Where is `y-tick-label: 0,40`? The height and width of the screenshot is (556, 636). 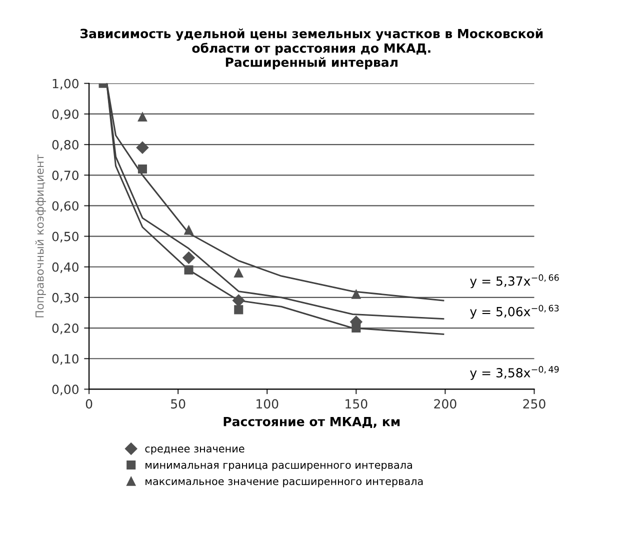
y-tick-label: 0,40 is located at coordinates (65, 268).